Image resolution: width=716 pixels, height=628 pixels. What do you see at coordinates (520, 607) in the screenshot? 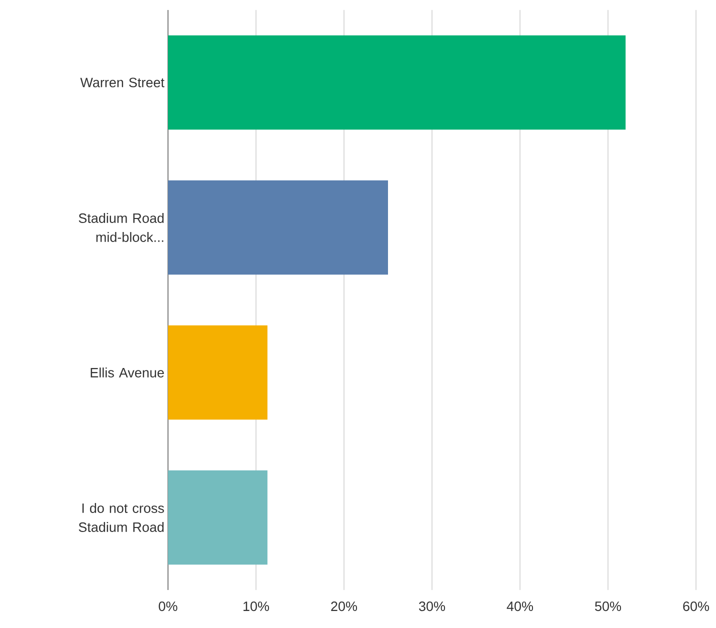
I see `x-tick-label: 40%` at bounding box center [520, 607].